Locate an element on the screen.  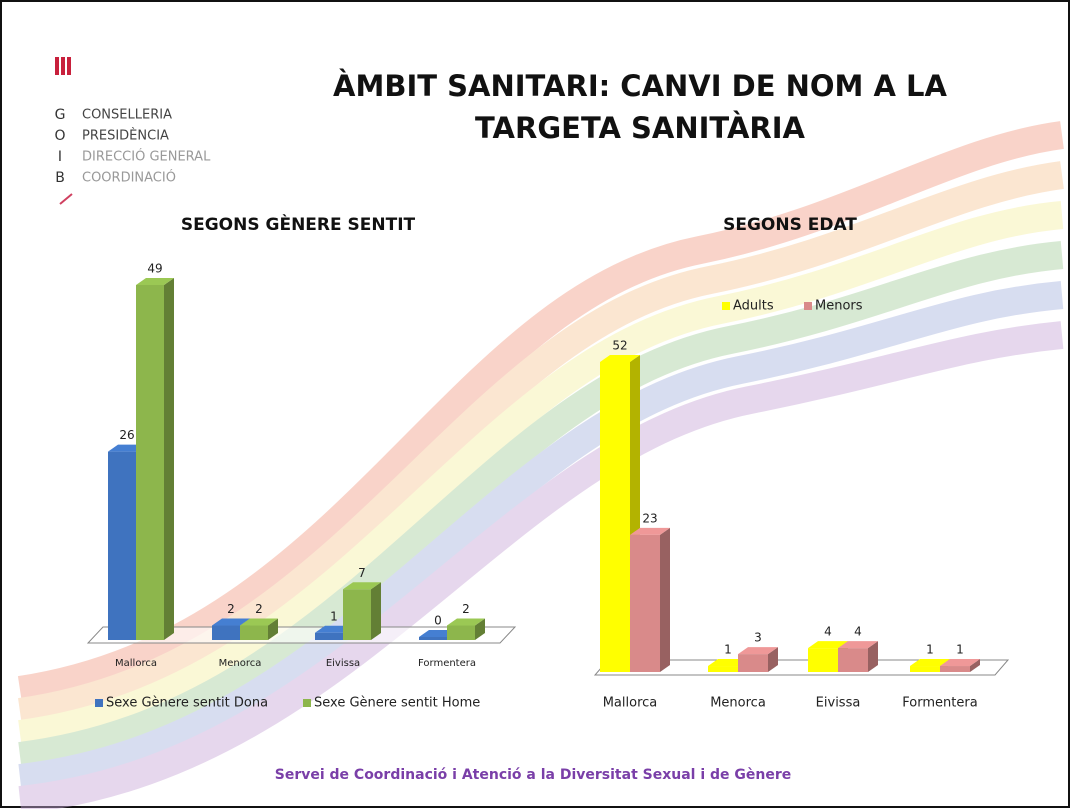
slide-title: ÀMBIT SANITARI: CANVI DE NOM A LA is located at coordinates (640, 86).